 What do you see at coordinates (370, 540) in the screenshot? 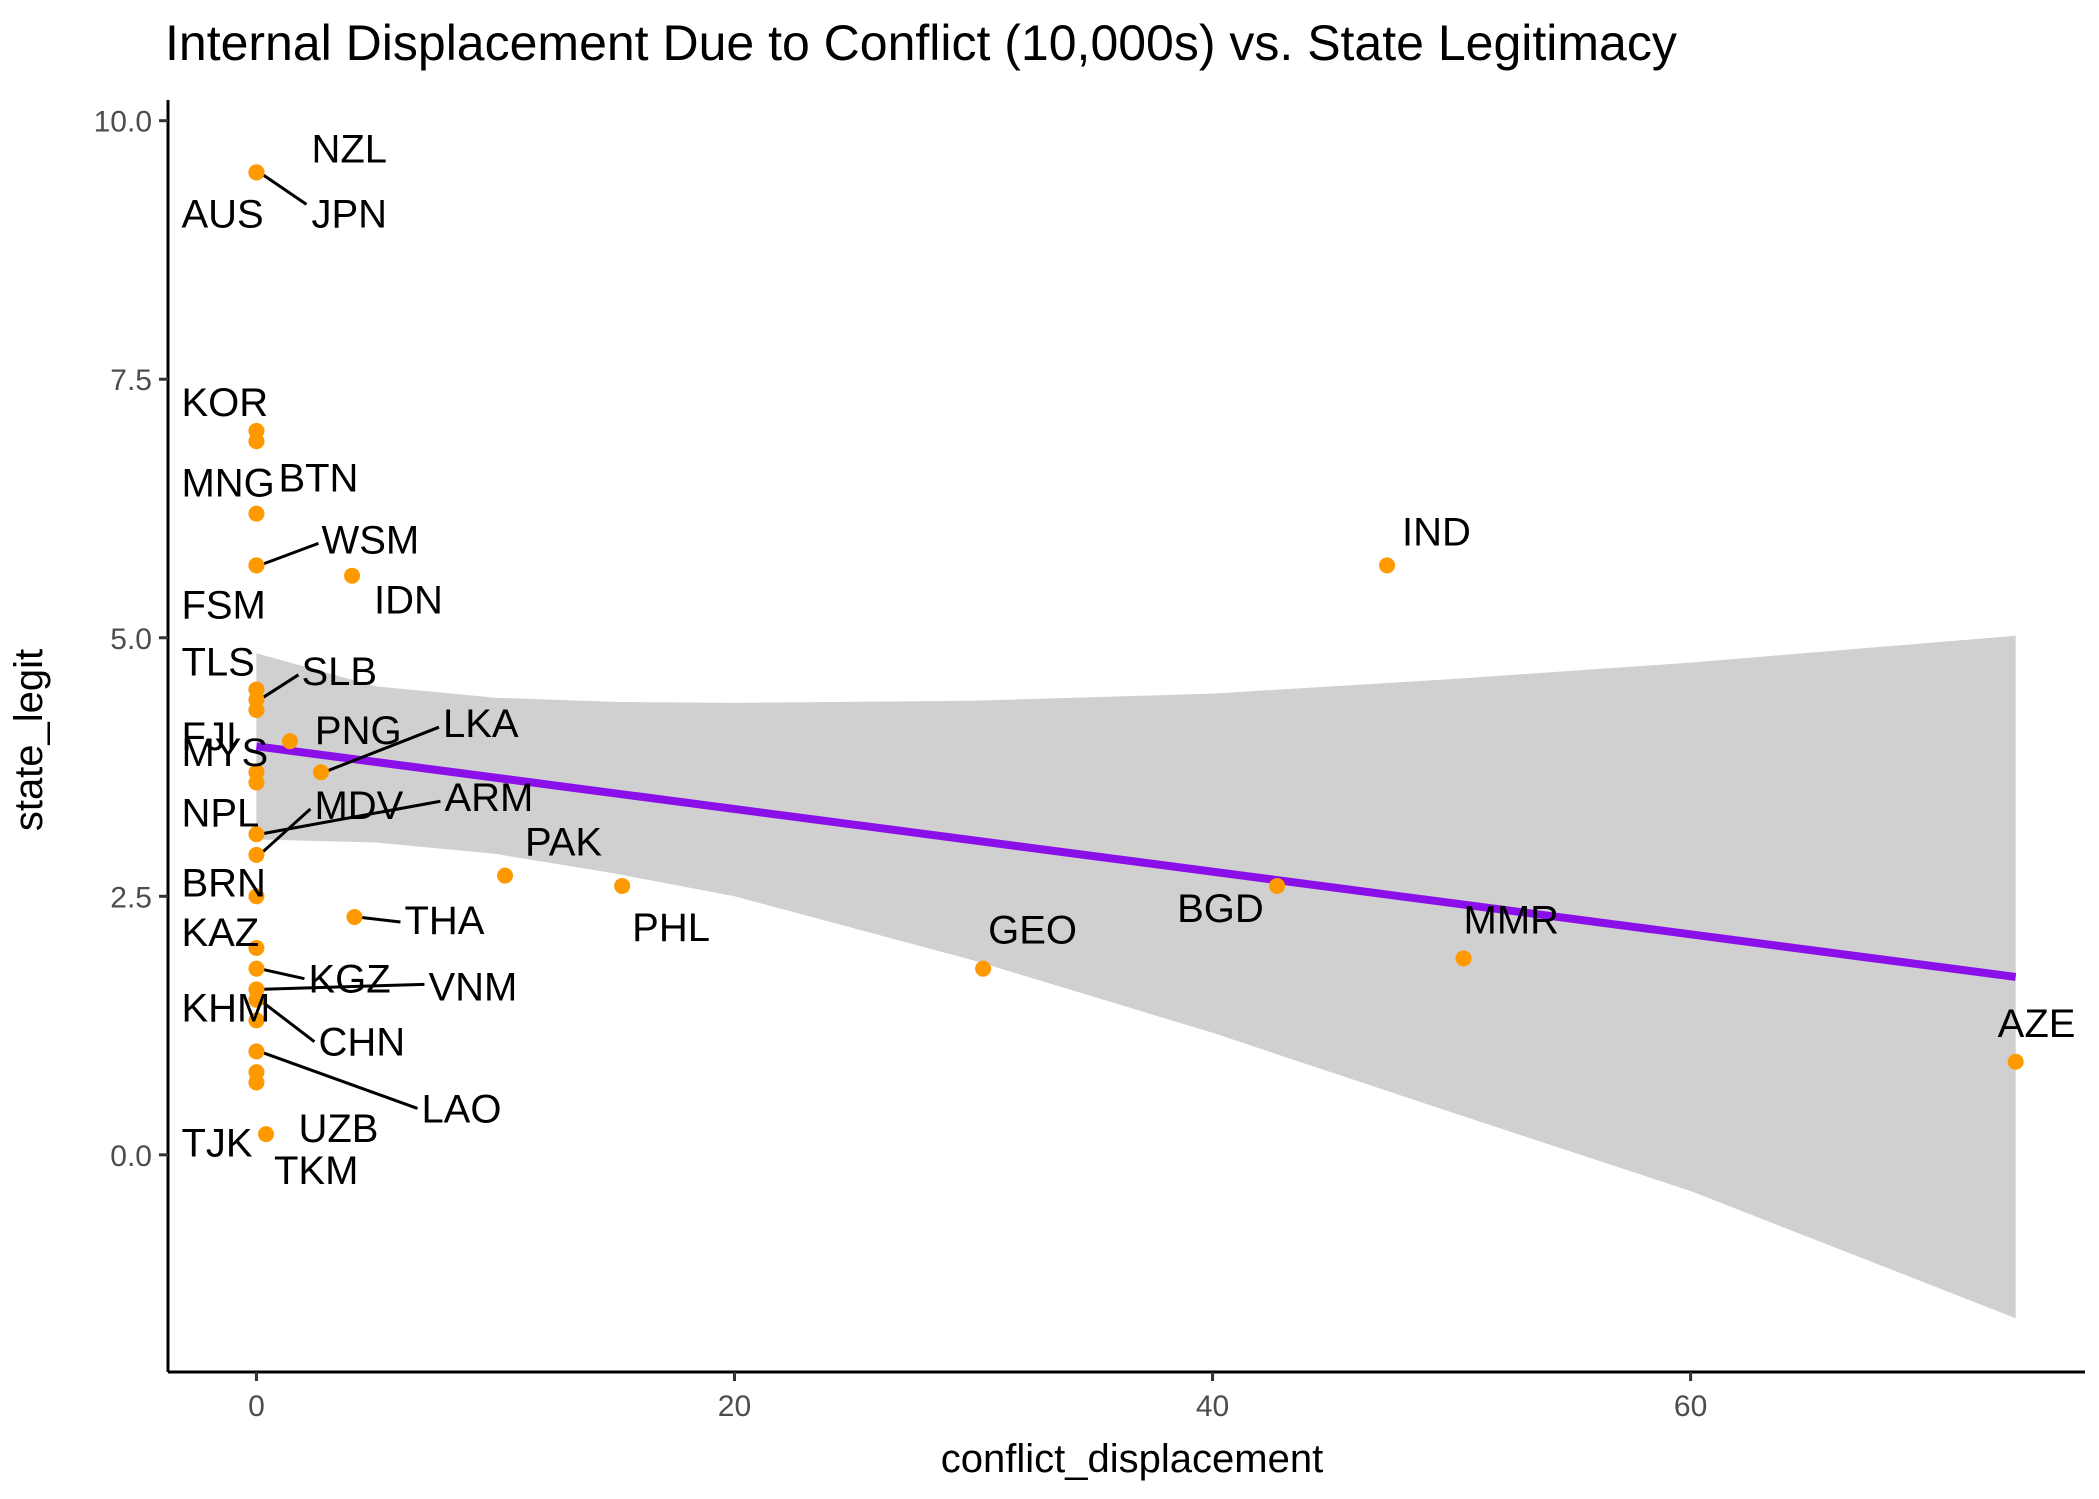
I see `point-label-wsm: WSM` at bounding box center [370, 540].